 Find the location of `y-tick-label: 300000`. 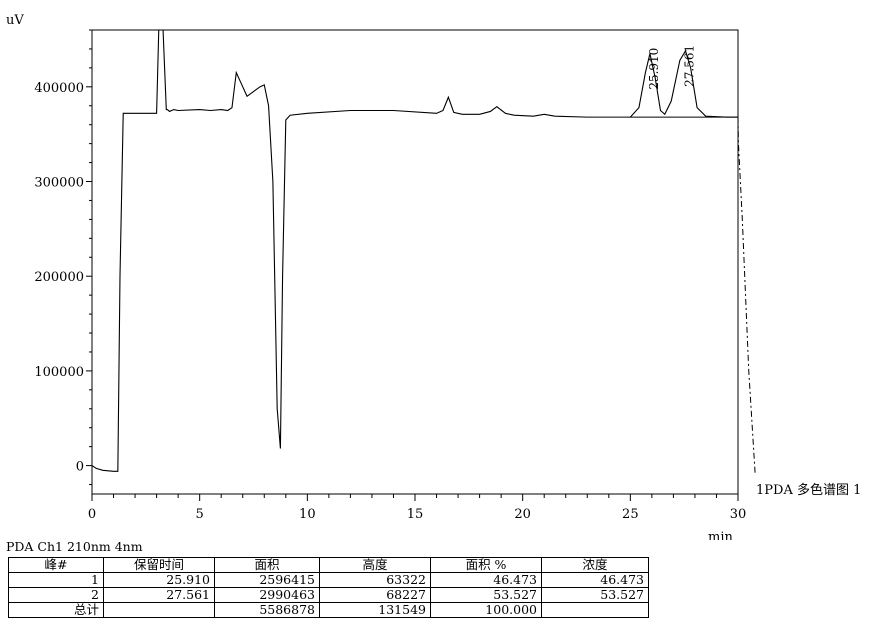

y-tick-label: 300000 is located at coordinates (59, 183).